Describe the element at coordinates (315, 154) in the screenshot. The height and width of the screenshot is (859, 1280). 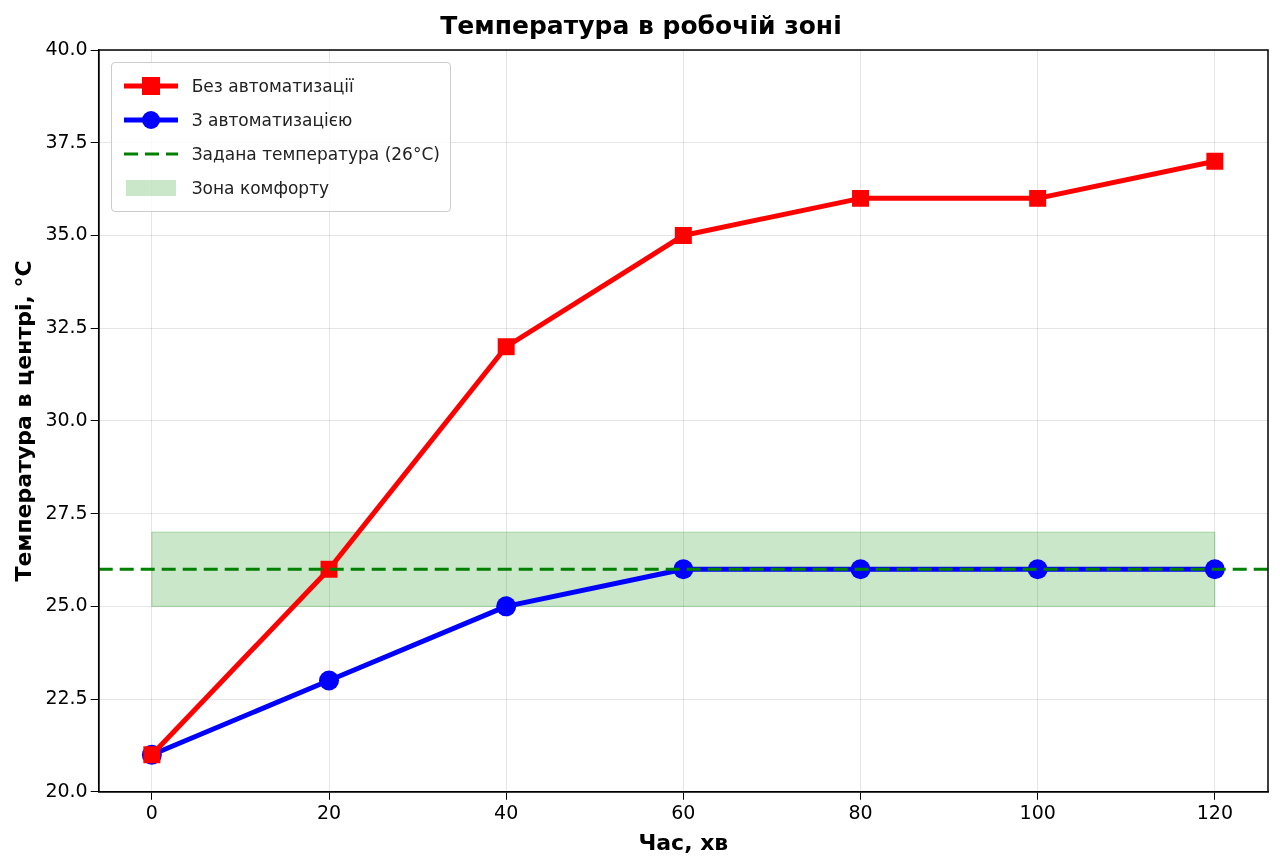
I see `legend-label: Задана температура (26°C)` at that location.